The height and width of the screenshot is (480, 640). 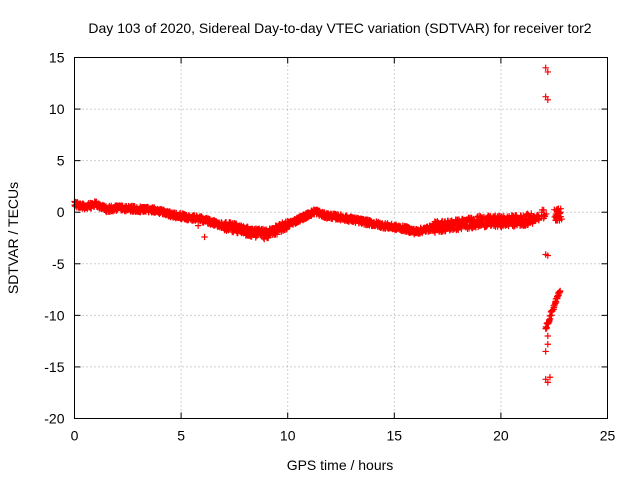 What do you see at coordinates (501, 436) in the screenshot?
I see `x-tick-label: 20` at bounding box center [501, 436].